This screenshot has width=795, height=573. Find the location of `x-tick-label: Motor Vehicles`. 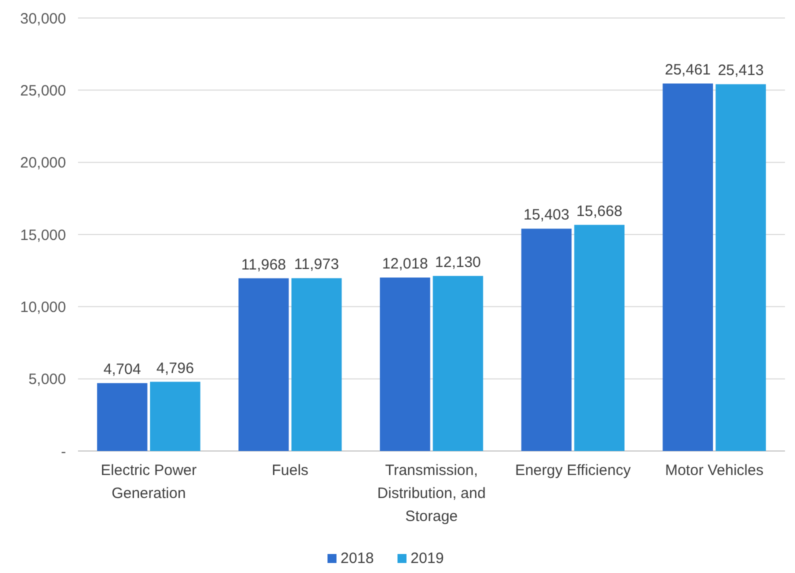

x-tick-label: Motor Vehicles is located at coordinates (714, 470).